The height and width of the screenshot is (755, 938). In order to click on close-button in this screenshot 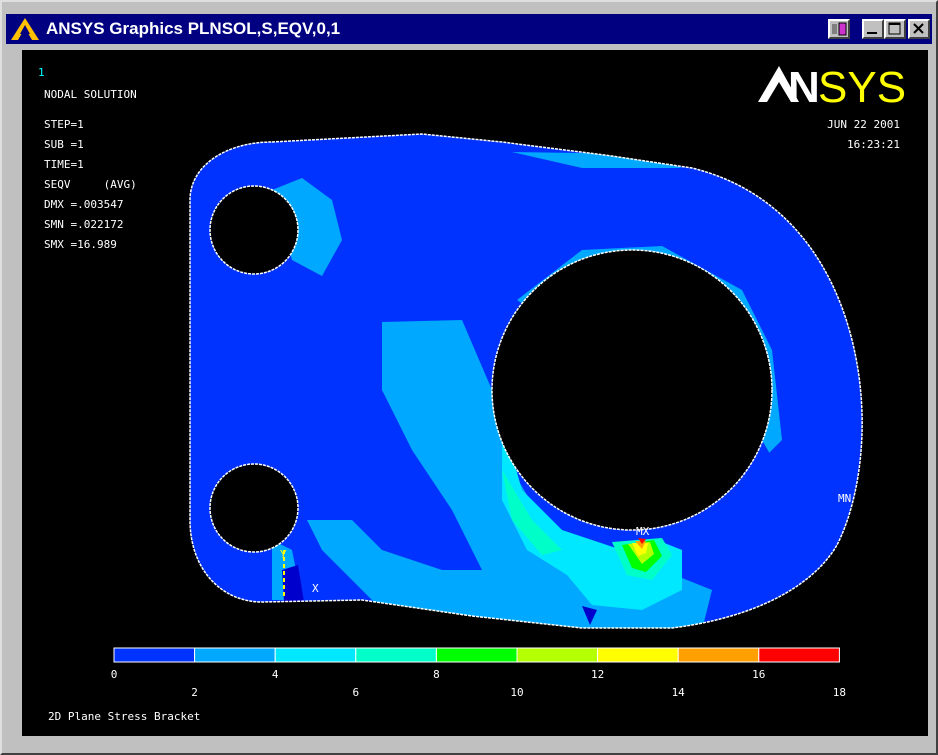, I will do `click(919, 29)`.